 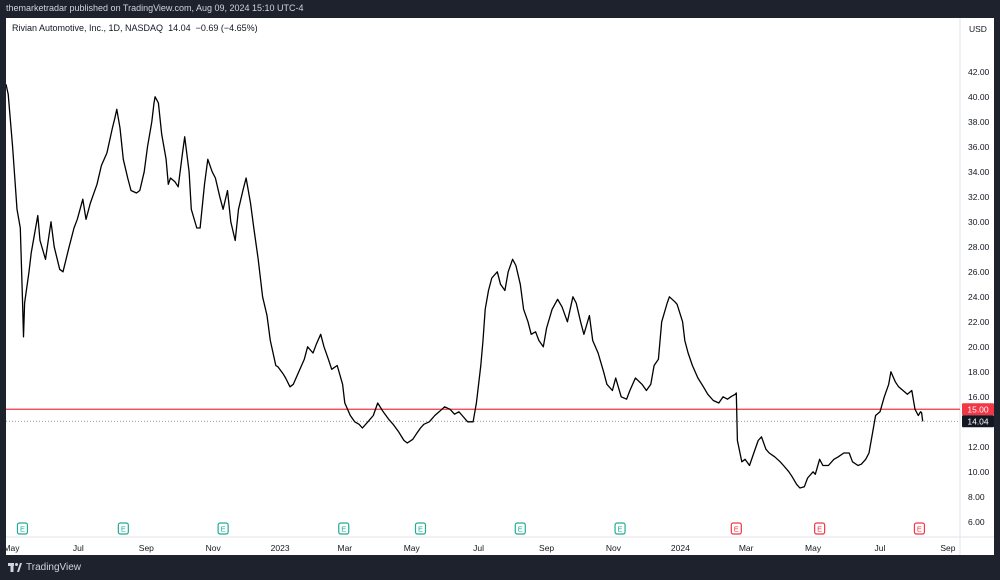 What do you see at coordinates (179, 28) in the screenshot?
I see `legend-last: 14.04` at bounding box center [179, 28].